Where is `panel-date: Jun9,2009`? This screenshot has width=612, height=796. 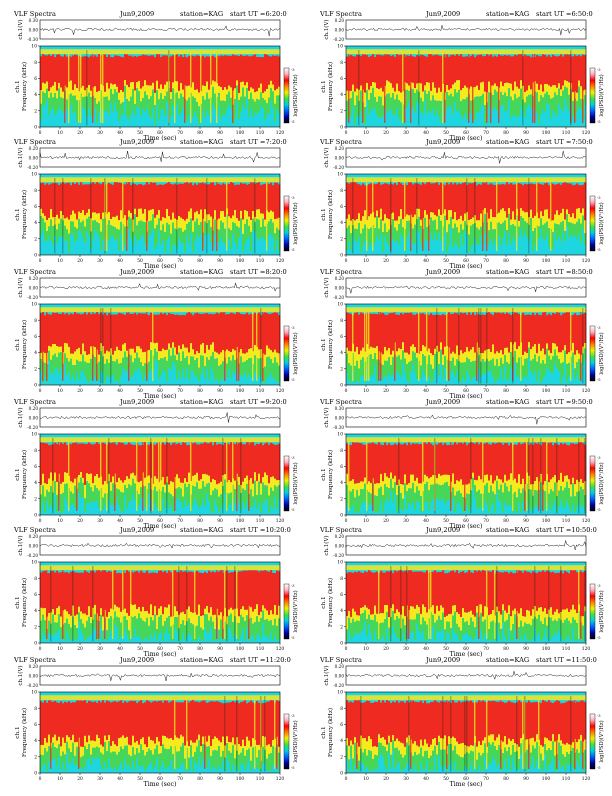 panel-date: Jun9,2009 is located at coordinates (442, 272).